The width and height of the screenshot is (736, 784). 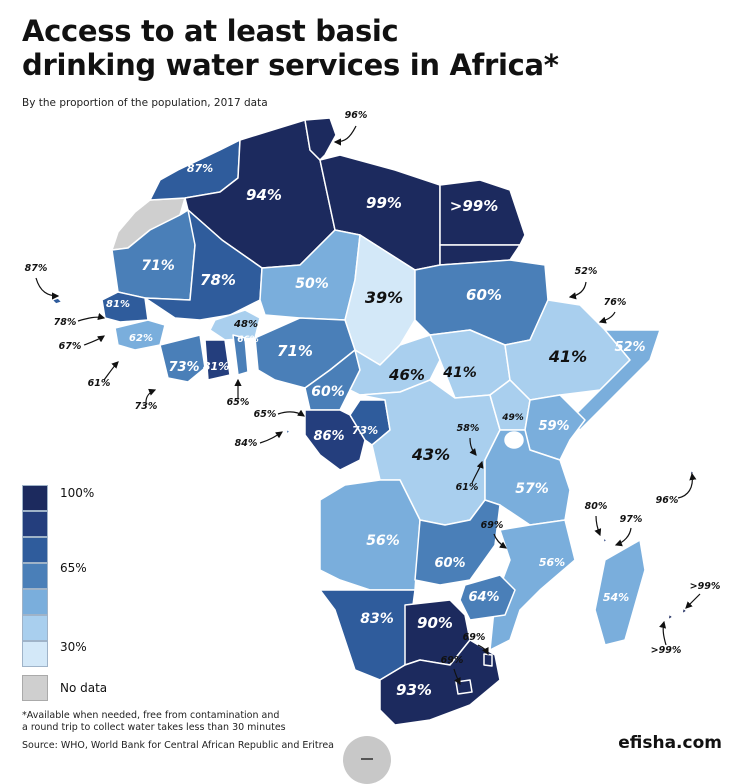 What do you see at coordinates (615, 380) in the screenshot?
I see `region-somalia` at bounding box center [615, 380].